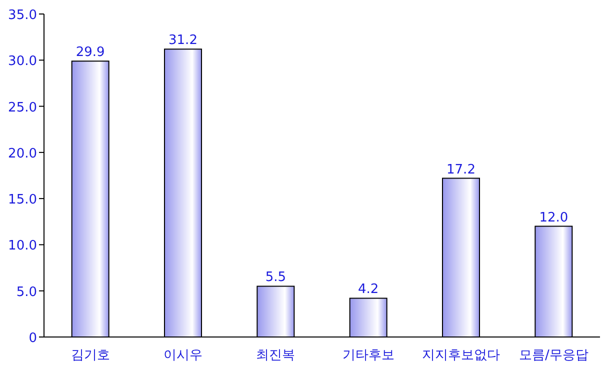 This screenshot has width=605, height=367. What do you see at coordinates (22, 154) in the screenshot?
I see `ytick: 20.0` at bounding box center [22, 154].